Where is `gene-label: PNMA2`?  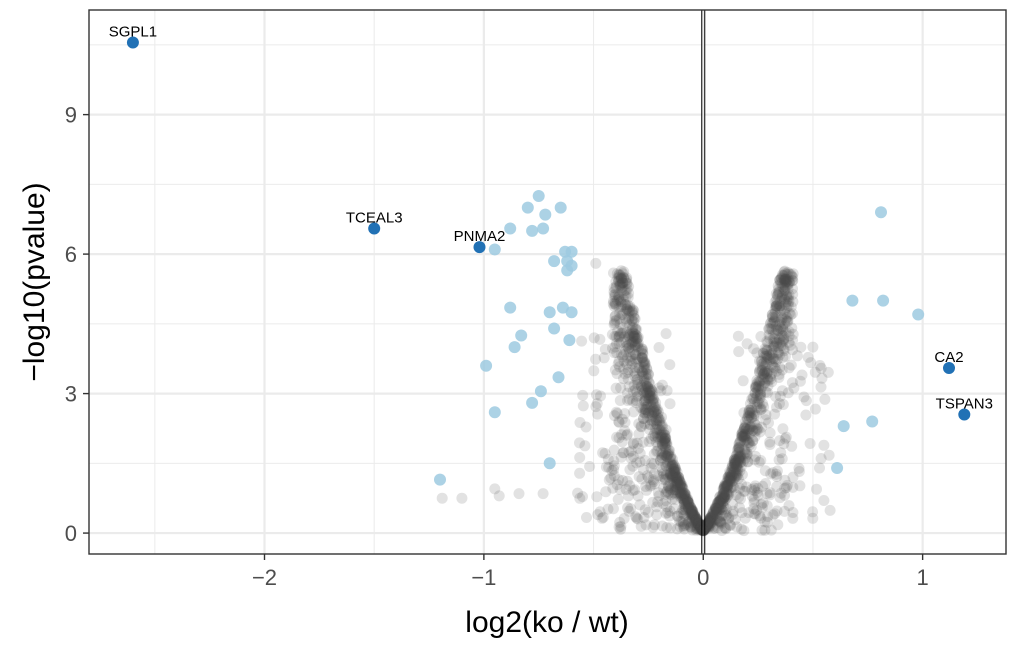 gene-label: PNMA2 is located at coordinates (480, 236).